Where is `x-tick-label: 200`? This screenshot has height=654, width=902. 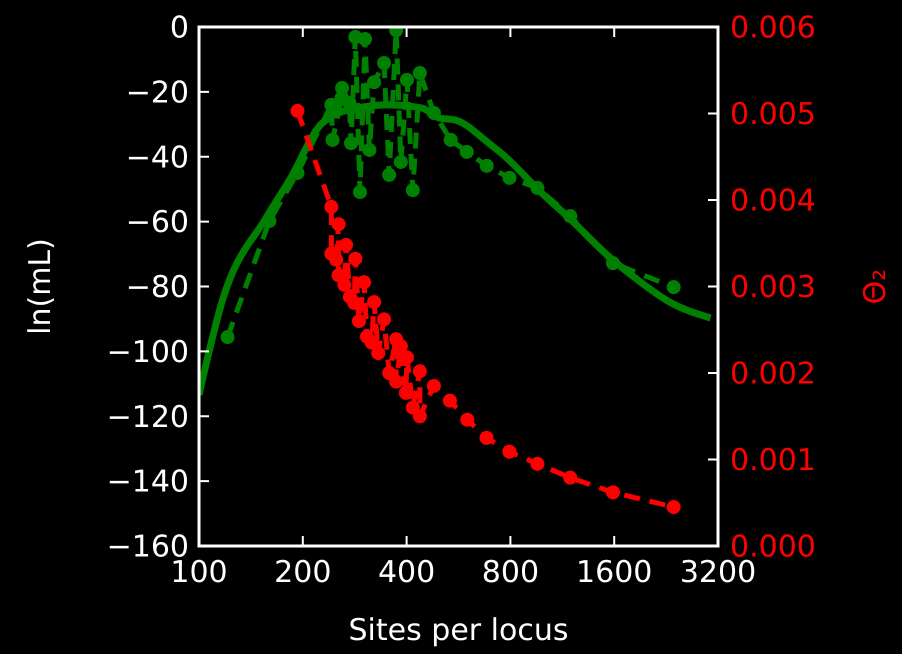
x-tick-label: 200 is located at coordinates (303, 572).